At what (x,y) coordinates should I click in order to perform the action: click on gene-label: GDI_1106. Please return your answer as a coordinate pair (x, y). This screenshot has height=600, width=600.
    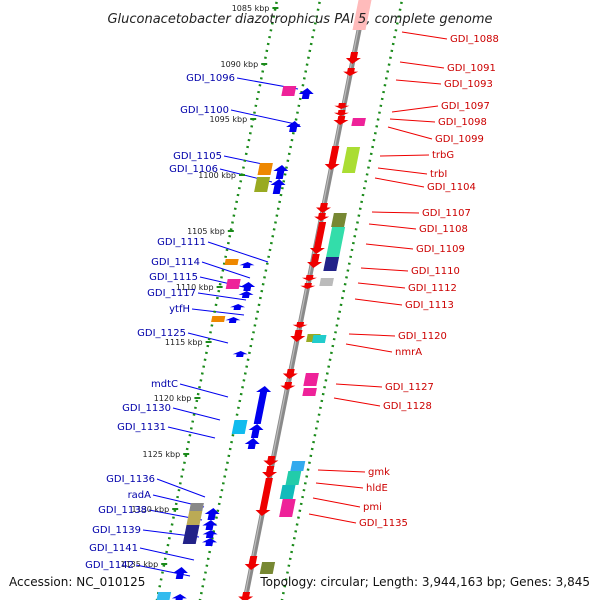
    Looking at the image, I should click on (193, 169).